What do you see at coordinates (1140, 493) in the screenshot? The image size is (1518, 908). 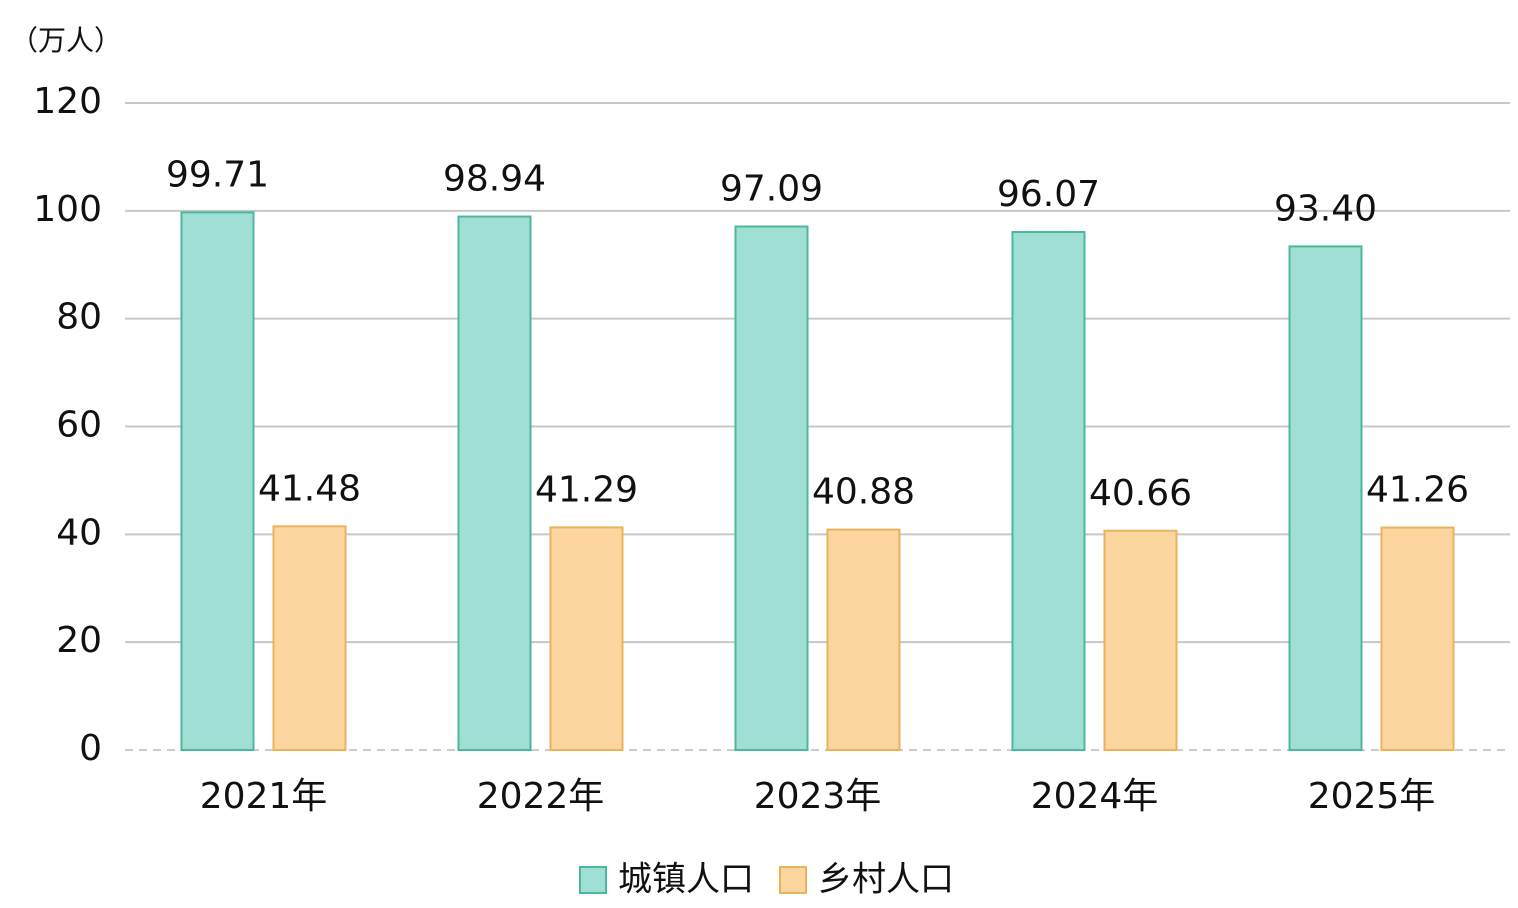 I see `value-label: 40.66` at bounding box center [1140, 493].